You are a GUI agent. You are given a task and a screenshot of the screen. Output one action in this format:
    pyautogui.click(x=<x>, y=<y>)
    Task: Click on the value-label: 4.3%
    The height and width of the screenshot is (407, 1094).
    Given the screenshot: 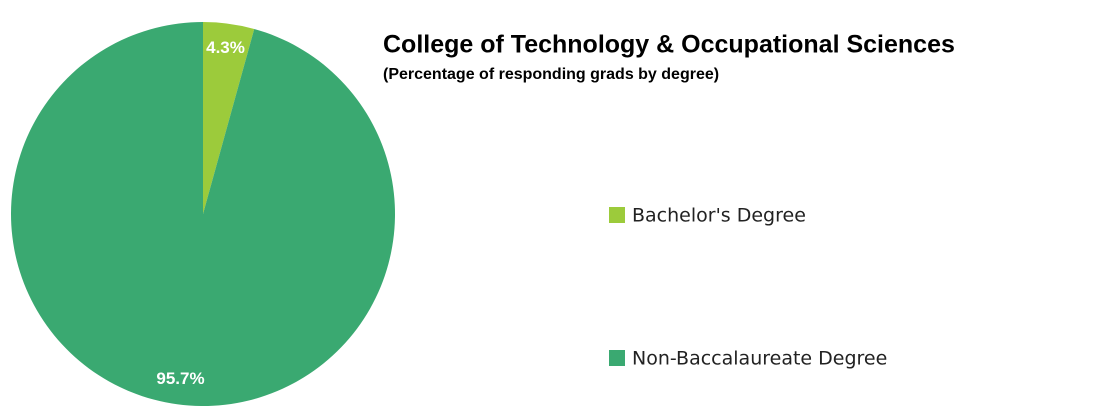 What is the action you would take?
    pyautogui.click(x=225, y=47)
    